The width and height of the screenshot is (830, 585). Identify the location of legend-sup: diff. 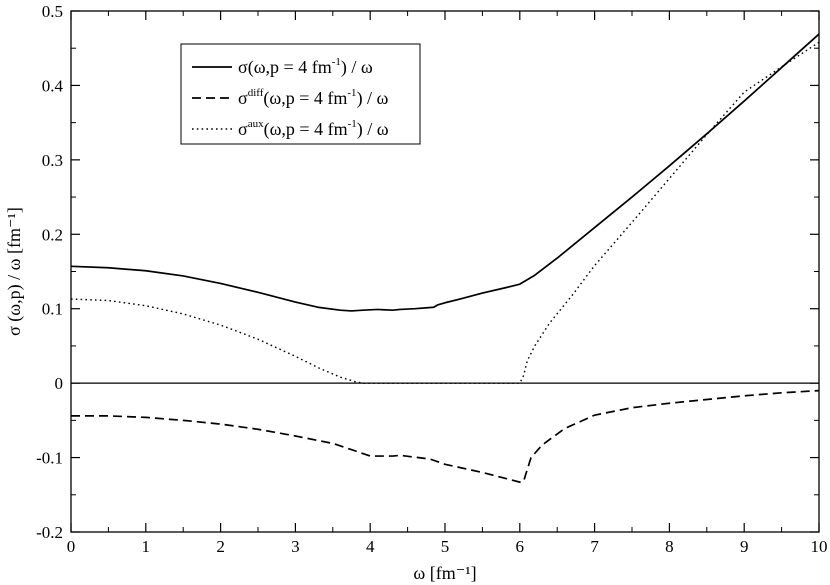
(256, 93).